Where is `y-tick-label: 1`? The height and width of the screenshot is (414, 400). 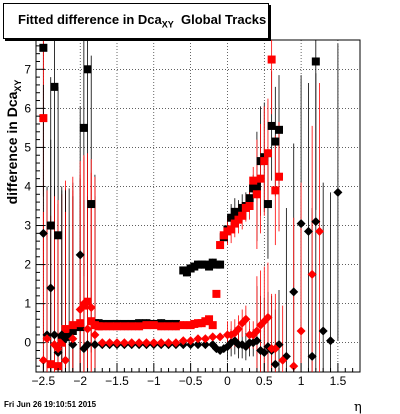
y-tick-label: 1 is located at coordinates (27, 304).